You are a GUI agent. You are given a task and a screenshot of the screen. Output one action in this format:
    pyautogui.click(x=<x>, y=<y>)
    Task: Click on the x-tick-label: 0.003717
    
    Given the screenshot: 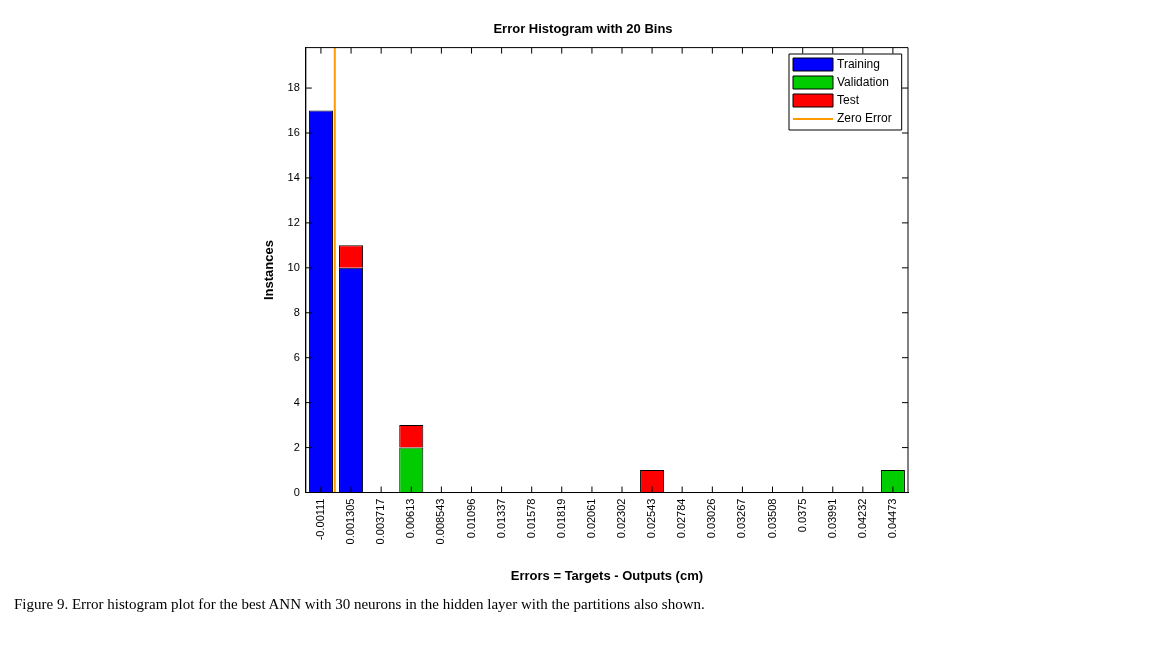 What is the action you would take?
    pyautogui.click(x=380, y=521)
    